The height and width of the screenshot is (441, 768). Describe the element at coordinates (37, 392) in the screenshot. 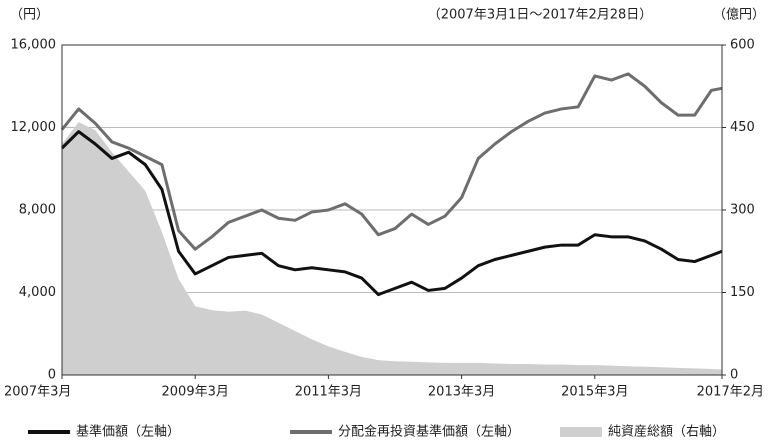

I see `x-tick-label: 2007年3月` at that location.